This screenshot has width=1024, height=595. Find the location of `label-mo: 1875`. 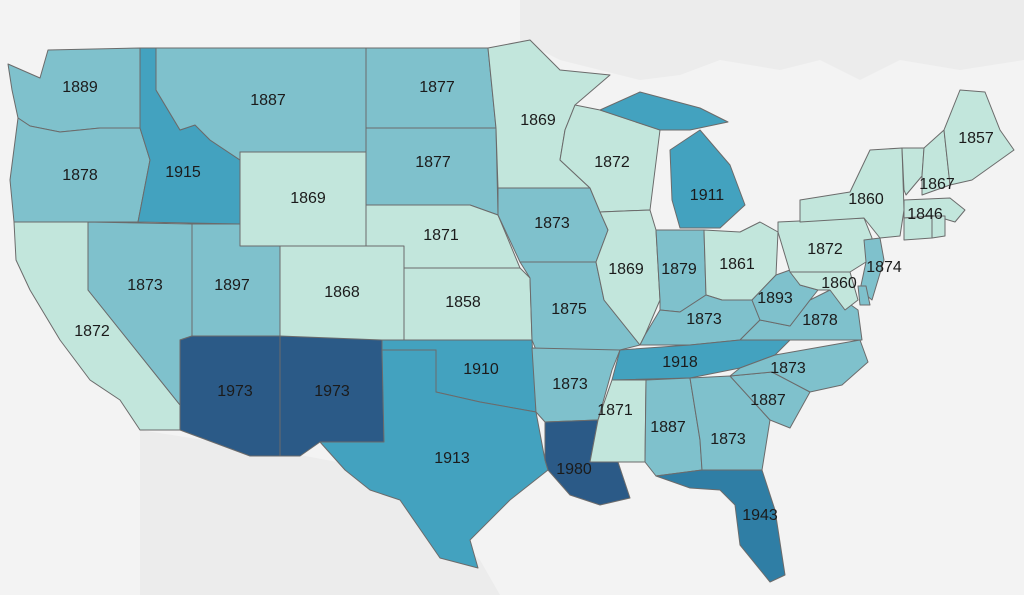

label-mo: 1875 is located at coordinates (569, 309).